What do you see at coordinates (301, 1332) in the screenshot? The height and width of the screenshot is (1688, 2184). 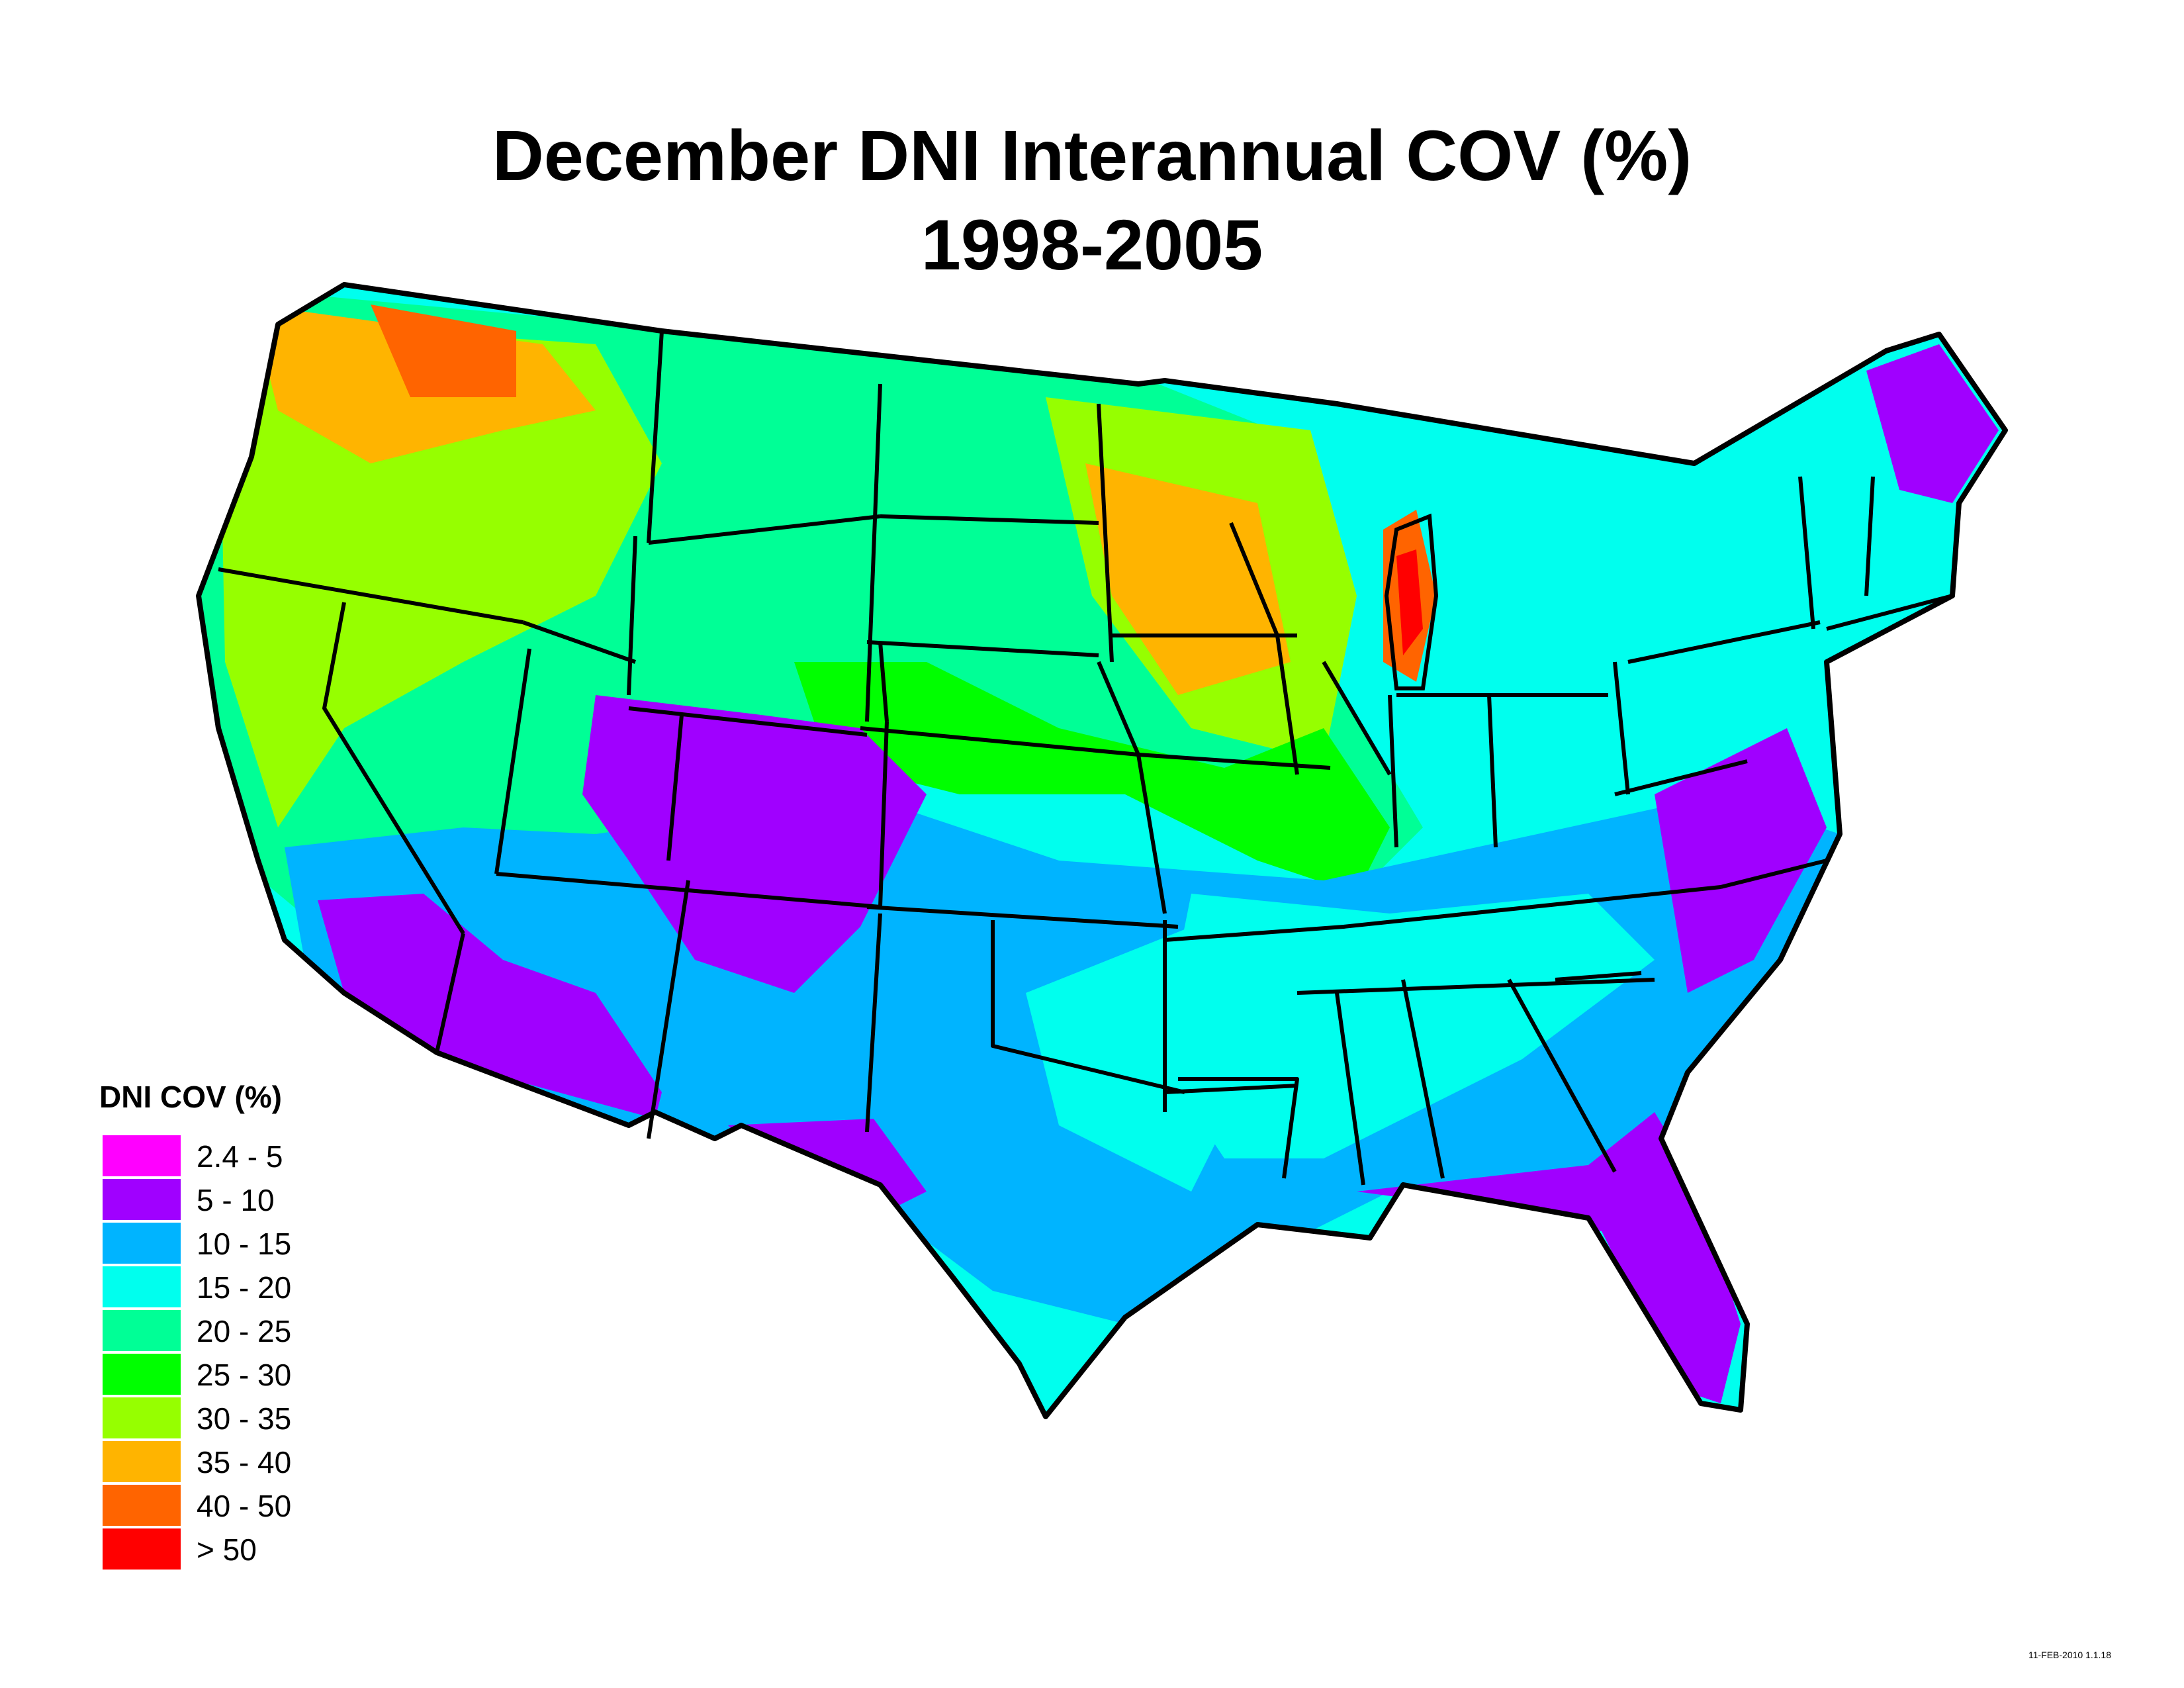 I see `legend-item: 20 - 25` at bounding box center [301, 1332].